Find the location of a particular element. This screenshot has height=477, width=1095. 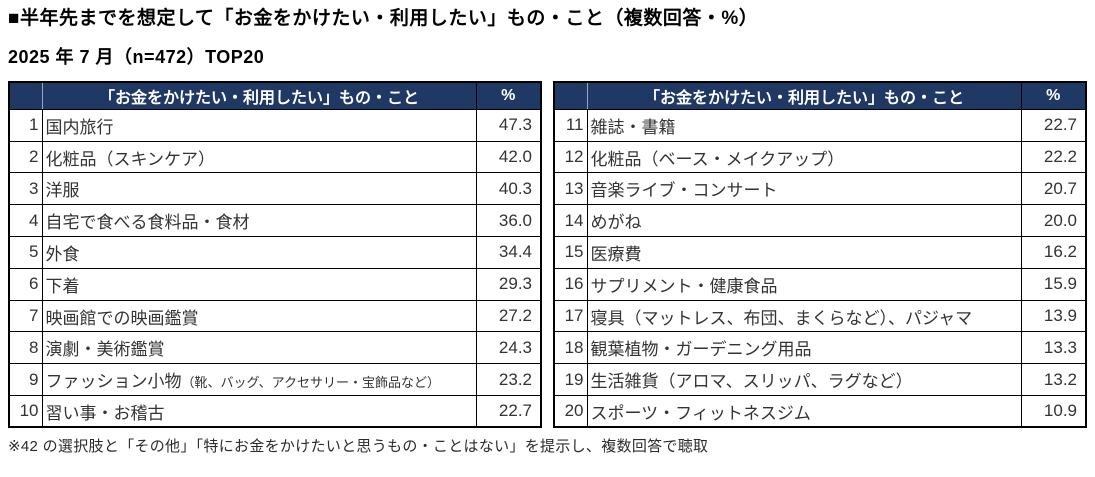

table-row: 9 ファッション小物（靴、バッグ、アクセサリー・宝飾品など） 23.2 is located at coordinates (275, 380).